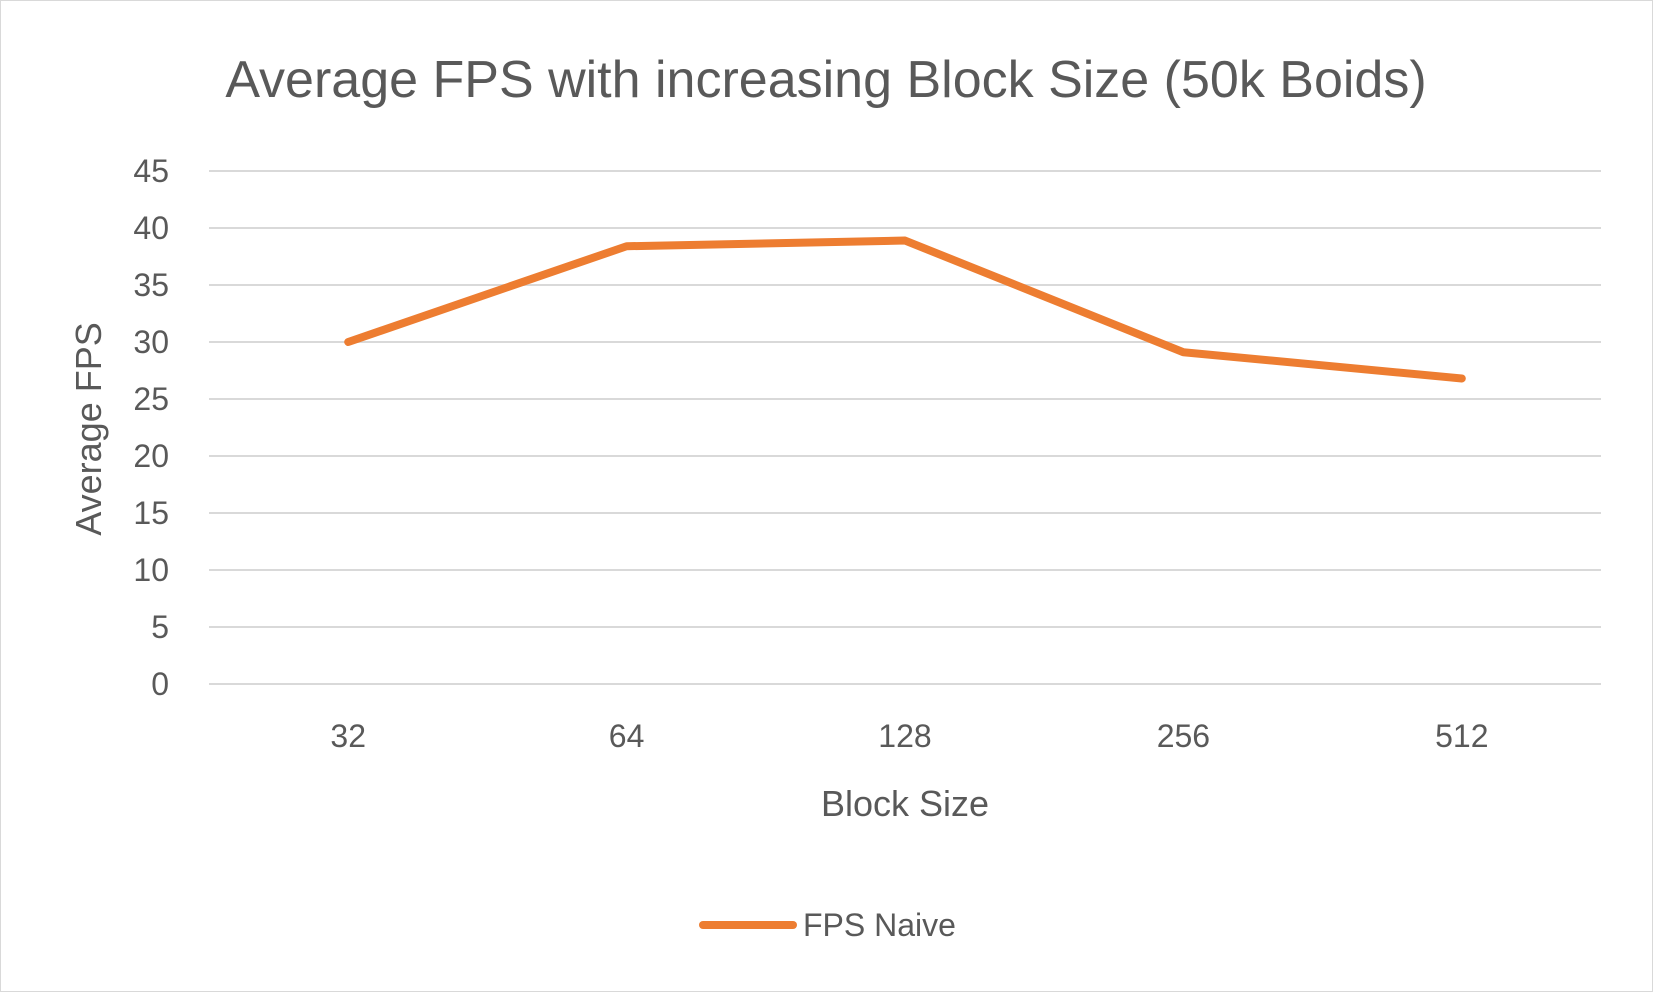  I want to click on y-tick-label: 40, so click(151, 228).